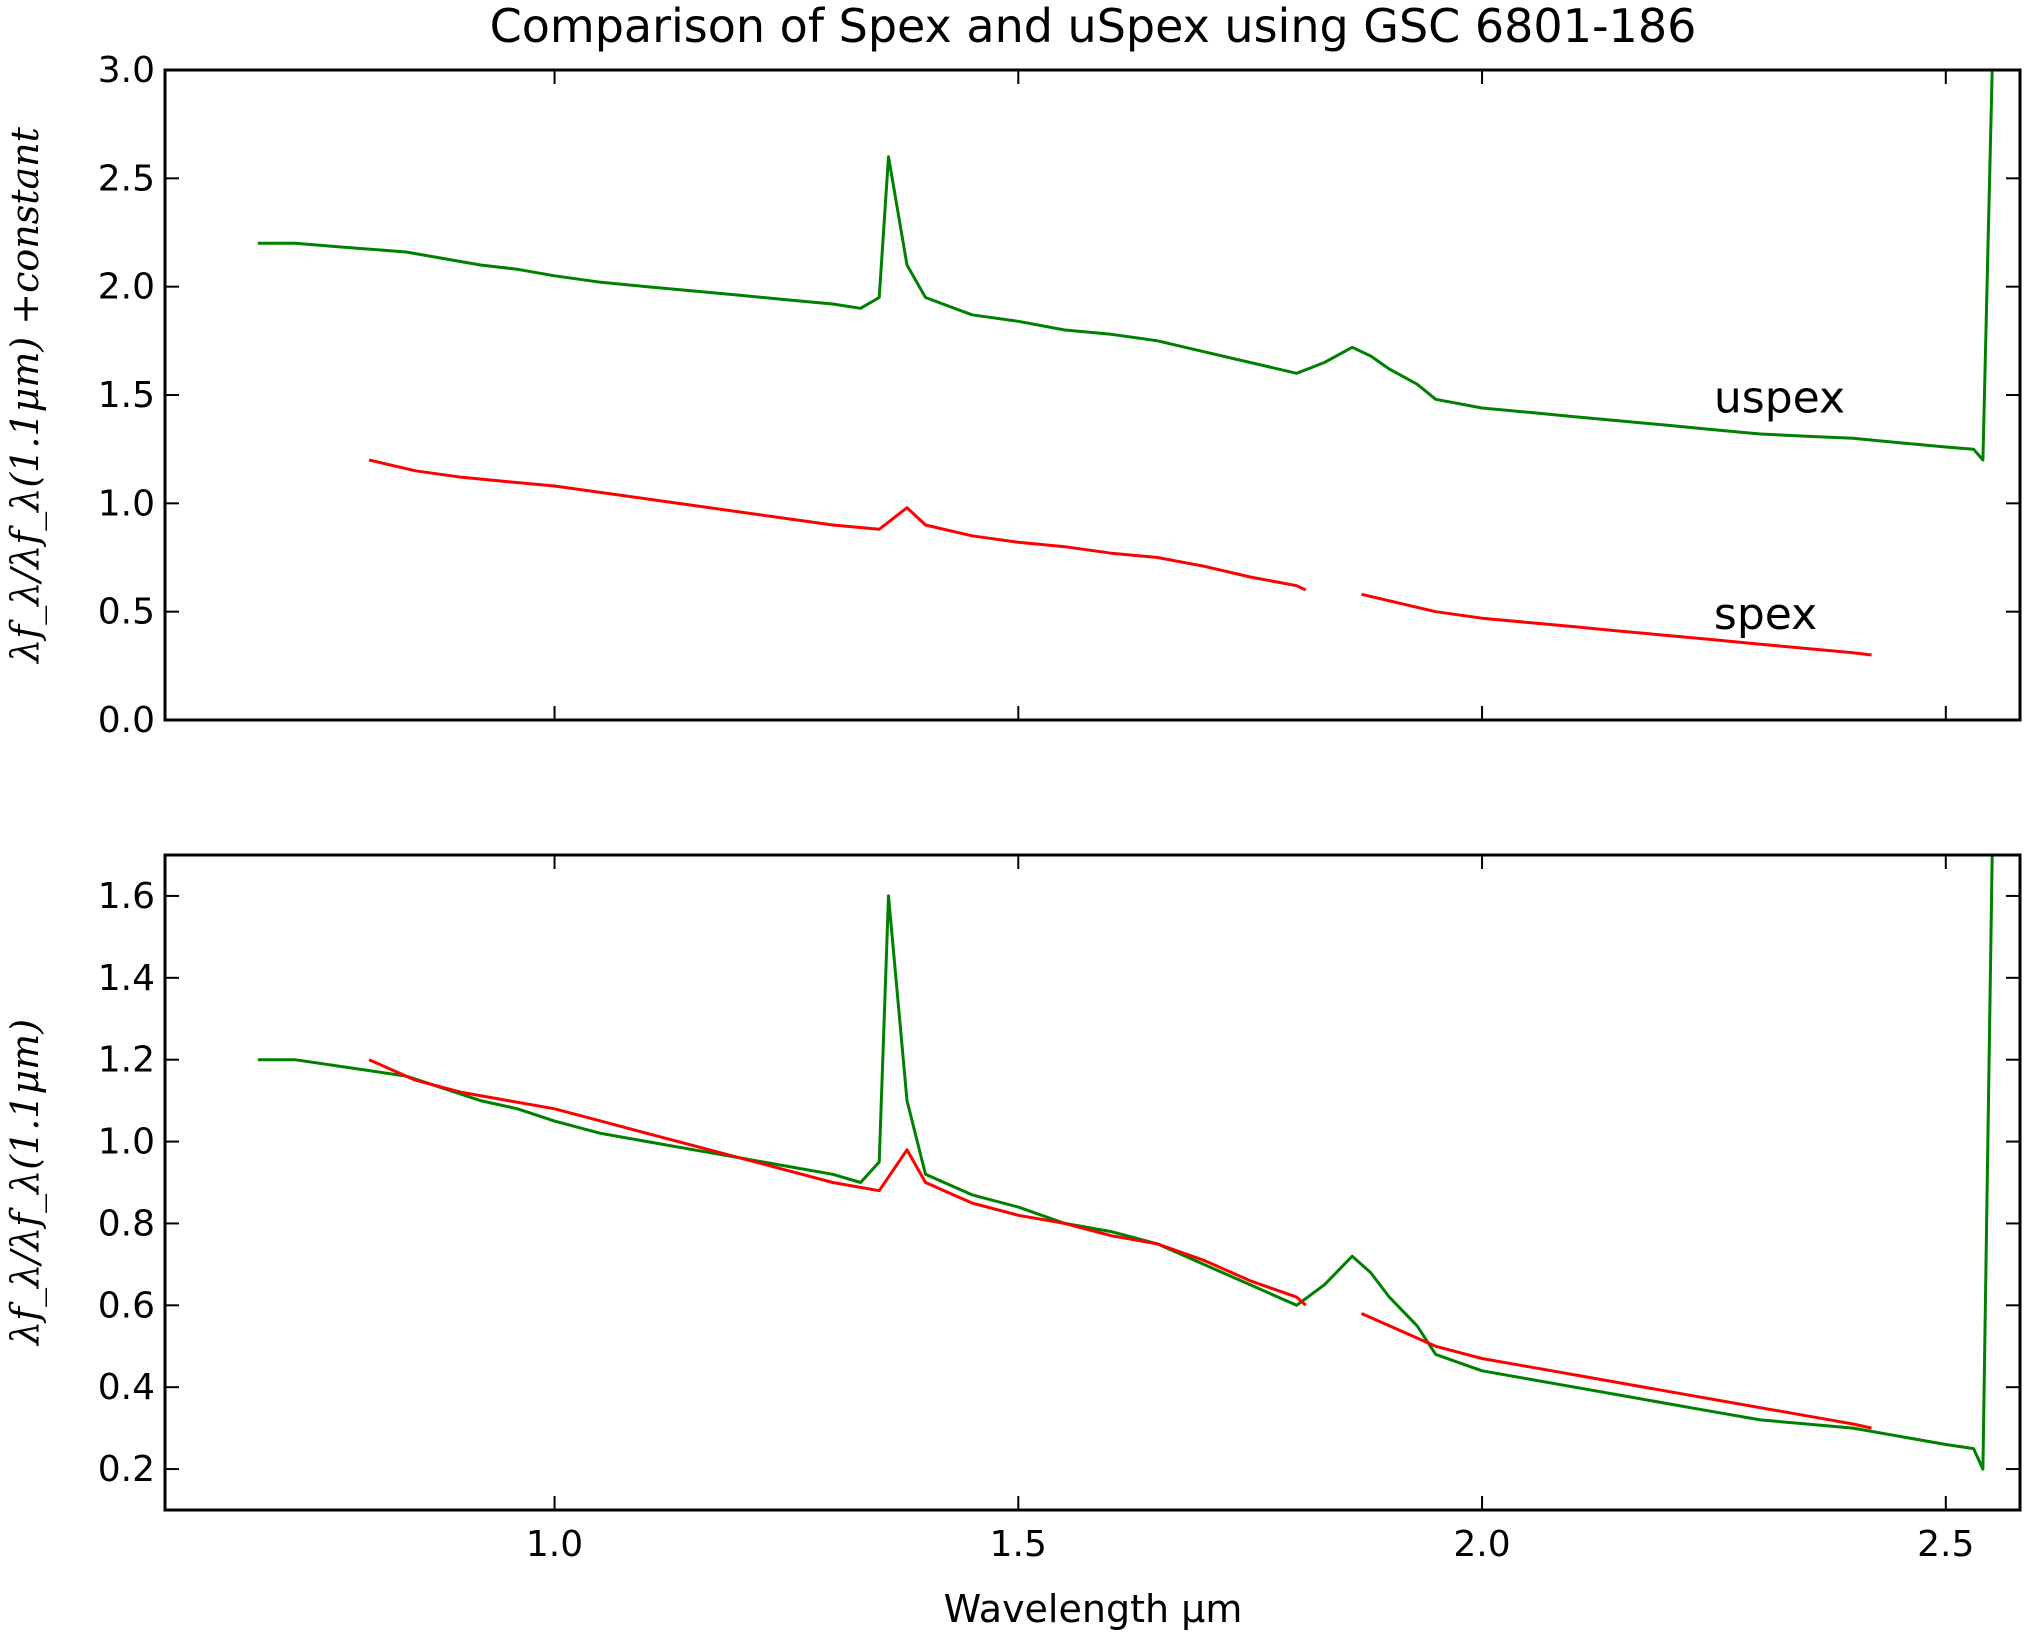 The width and height of the screenshot is (2028, 1642). Describe the element at coordinates (126, 1142) in the screenshot. I see `bottom-ytick-label-4: 1.0` at that location.